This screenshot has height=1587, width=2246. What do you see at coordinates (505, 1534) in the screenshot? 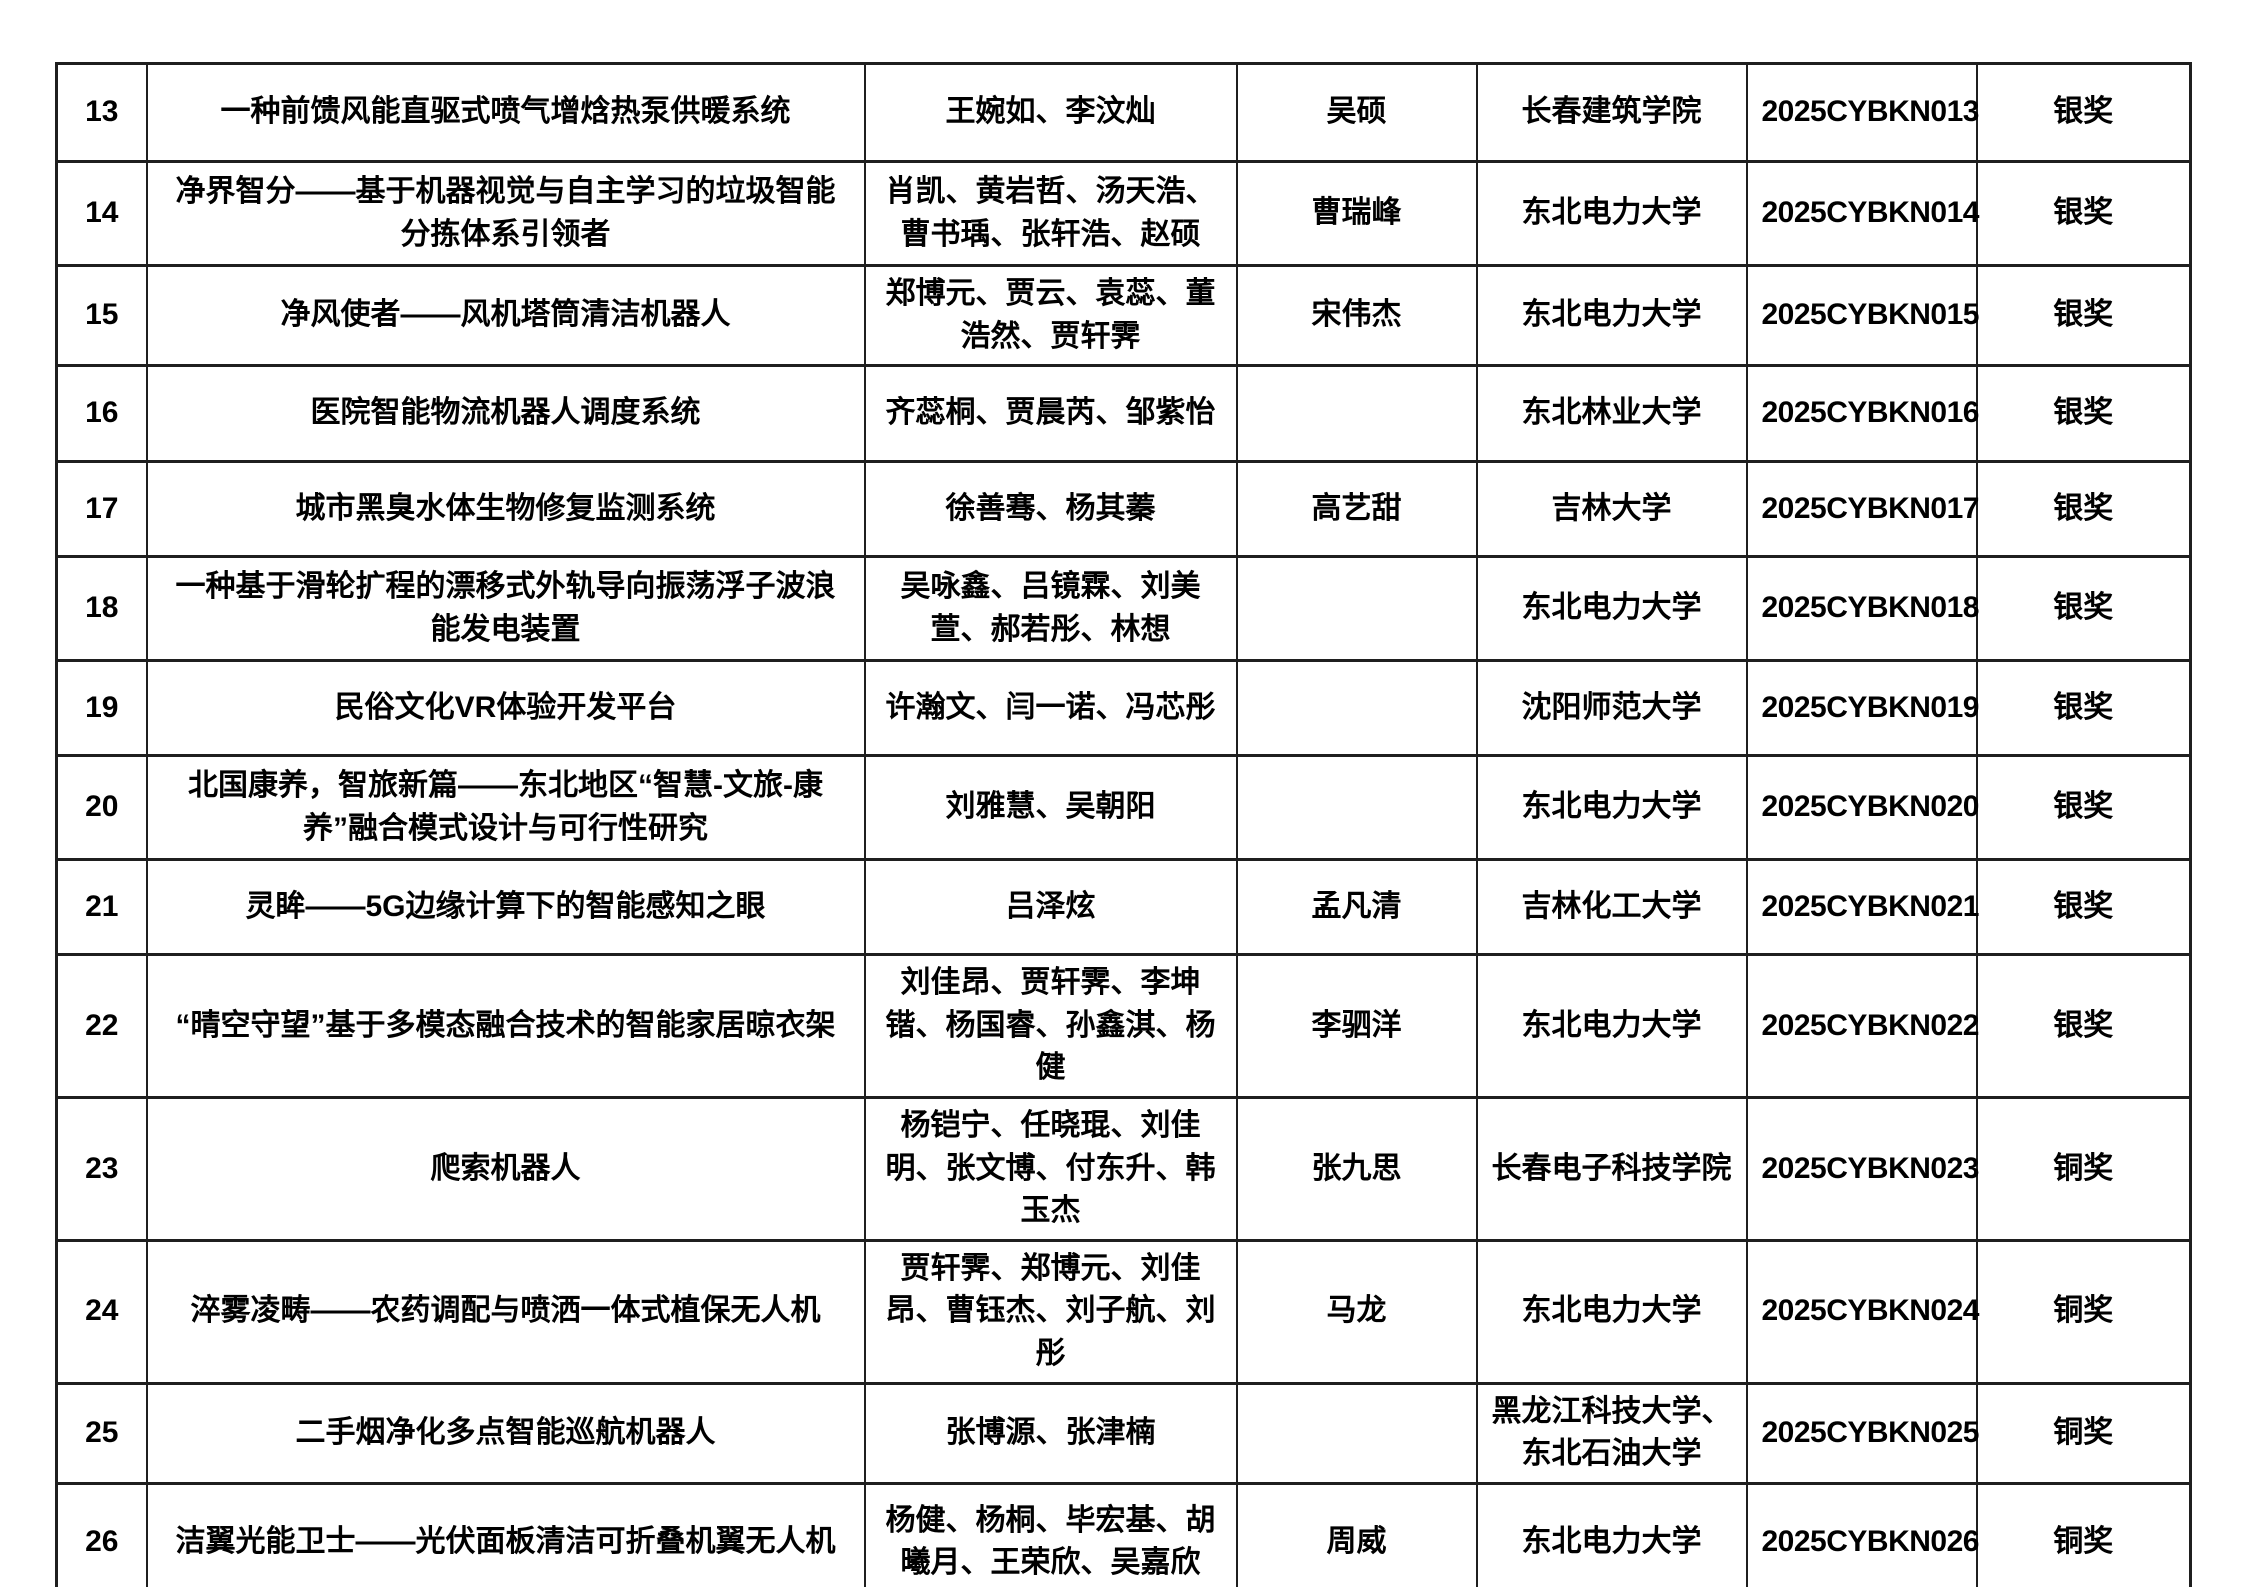
I see `cell-project-name: 洁翼光能卫士——光伏面板清洁可折叠机翼无人机` at bounding box center [505, 1534].